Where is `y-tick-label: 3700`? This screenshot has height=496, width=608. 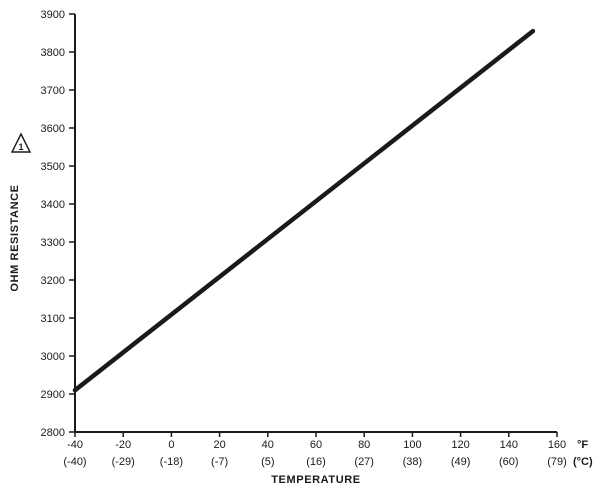
y-tick-label: 3700 is located at coordinates (53, 91).